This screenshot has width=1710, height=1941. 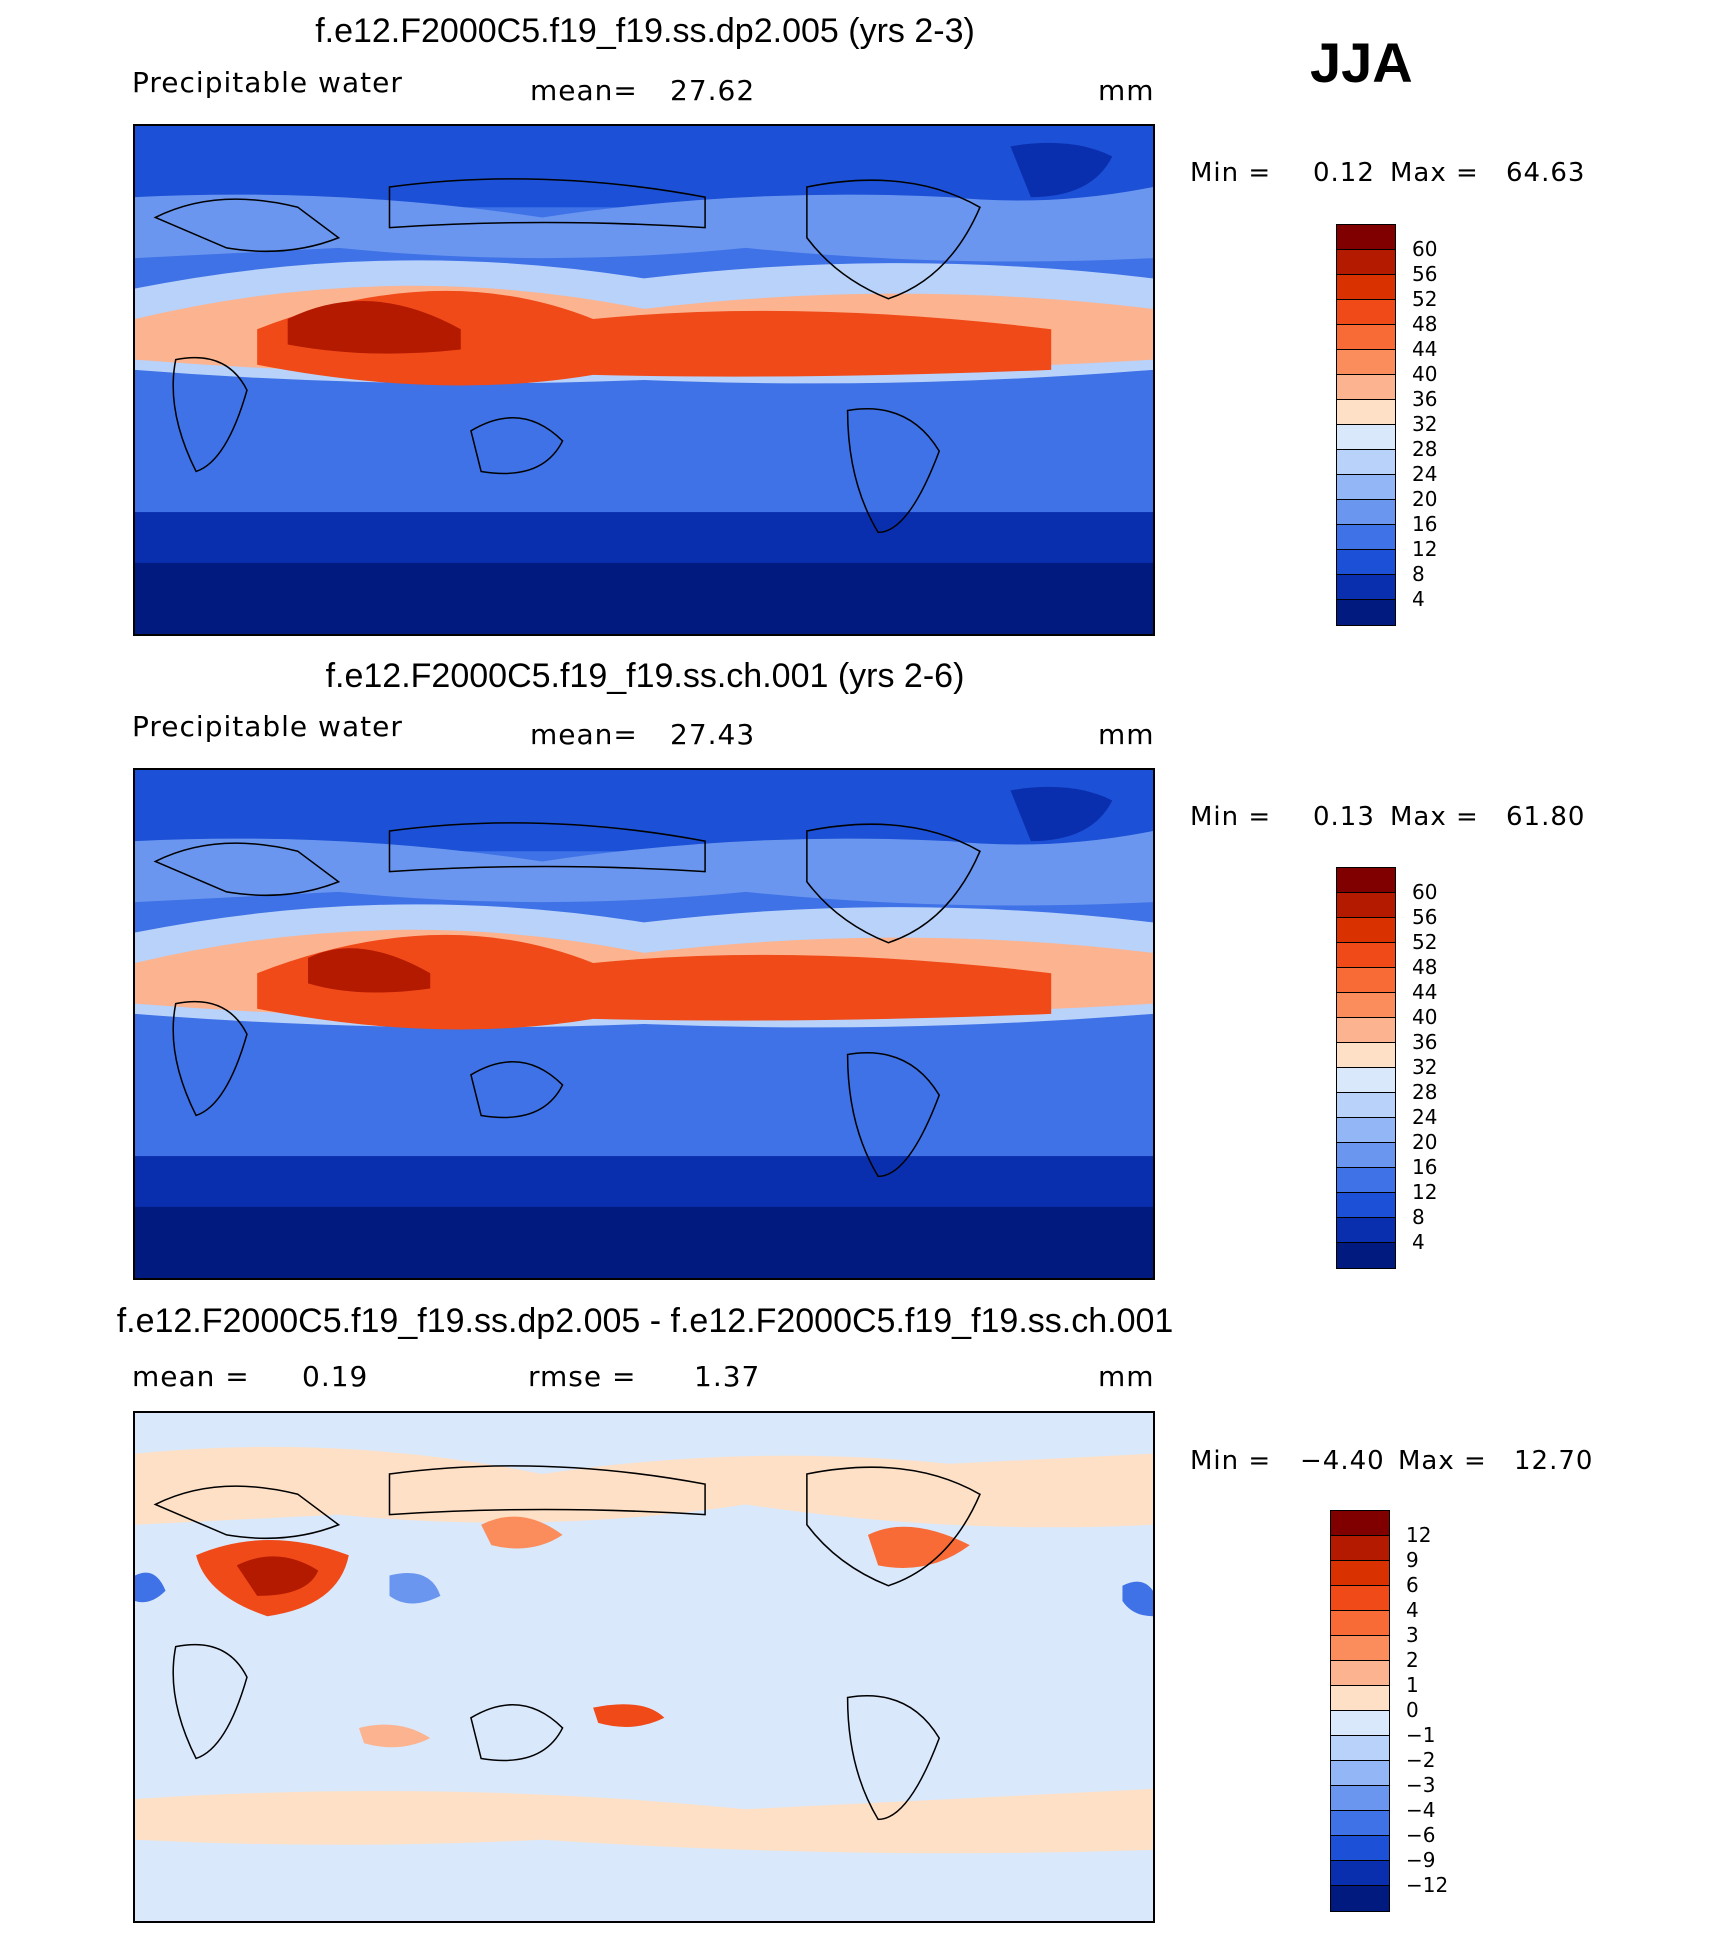 What do you see at coordinates (1427, 1885) in the screenshot?
I see `colorbar-tick-label: −12` at bounding box center [1427, 1885].